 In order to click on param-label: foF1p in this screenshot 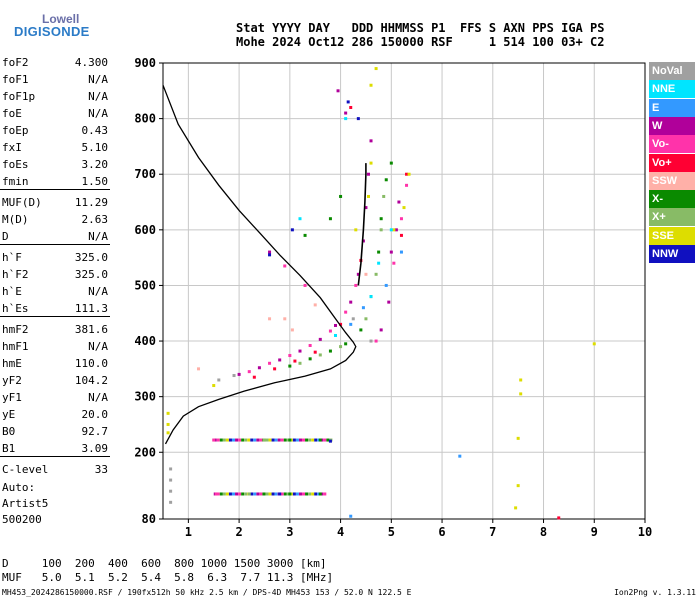, I will do `click(19, 96)`.